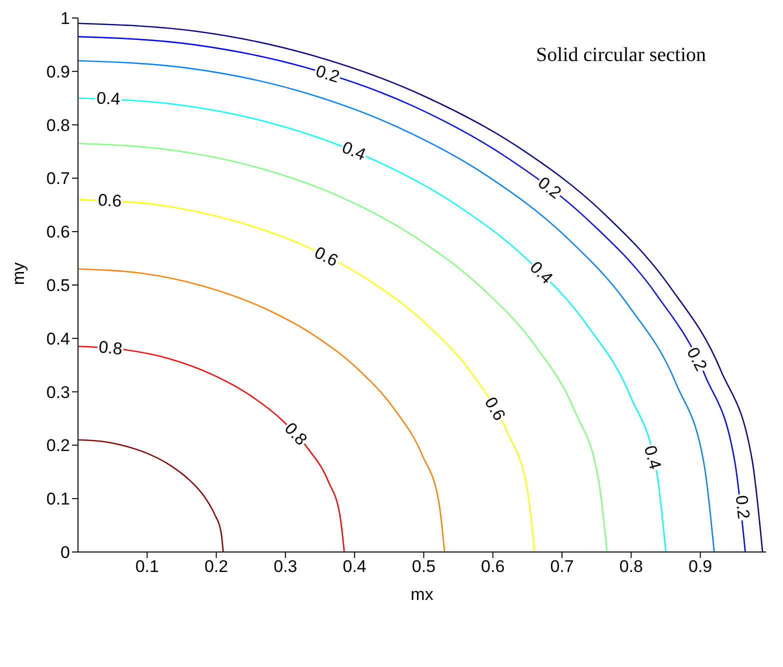 The image size is (783, 667). I want to click on x-axis-title: mx, so click(422, 594).